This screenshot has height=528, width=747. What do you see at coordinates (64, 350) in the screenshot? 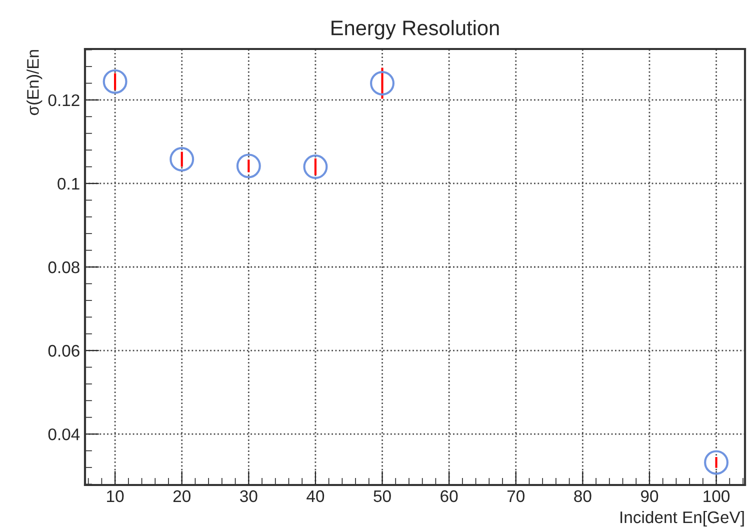
I see `y-tick-label: 0.06` at bounding box center [64, 350].